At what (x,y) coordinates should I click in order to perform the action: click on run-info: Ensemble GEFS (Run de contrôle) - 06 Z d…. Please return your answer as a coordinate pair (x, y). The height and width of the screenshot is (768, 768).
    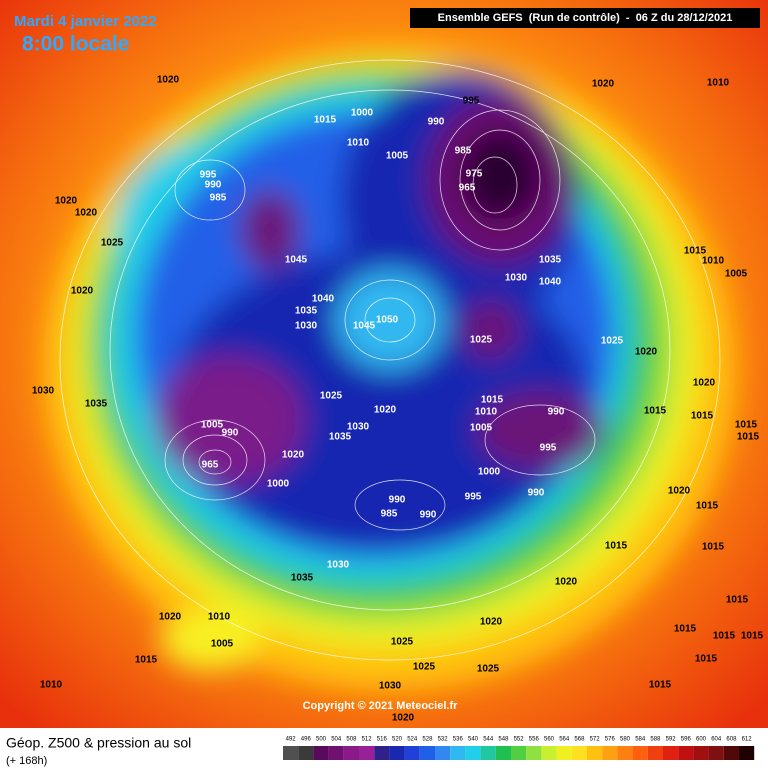
    Looking at the image, I should click on (585, 18).